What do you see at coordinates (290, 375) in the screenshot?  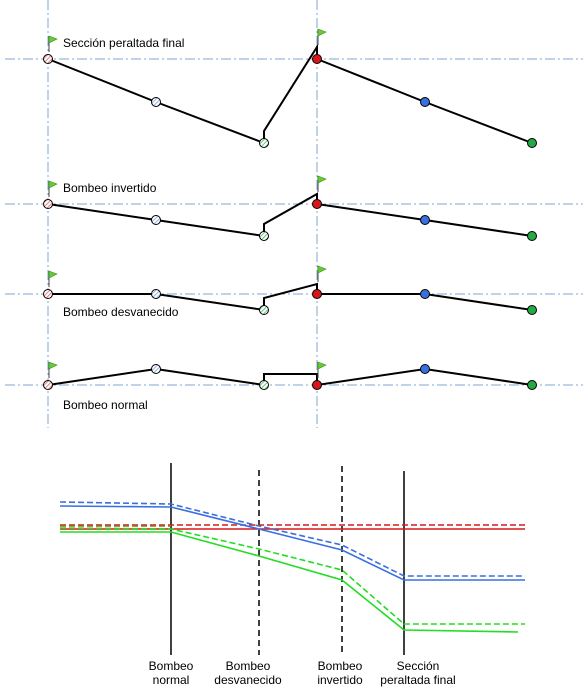 I see `section-normal` at bounding box center [290, 375].